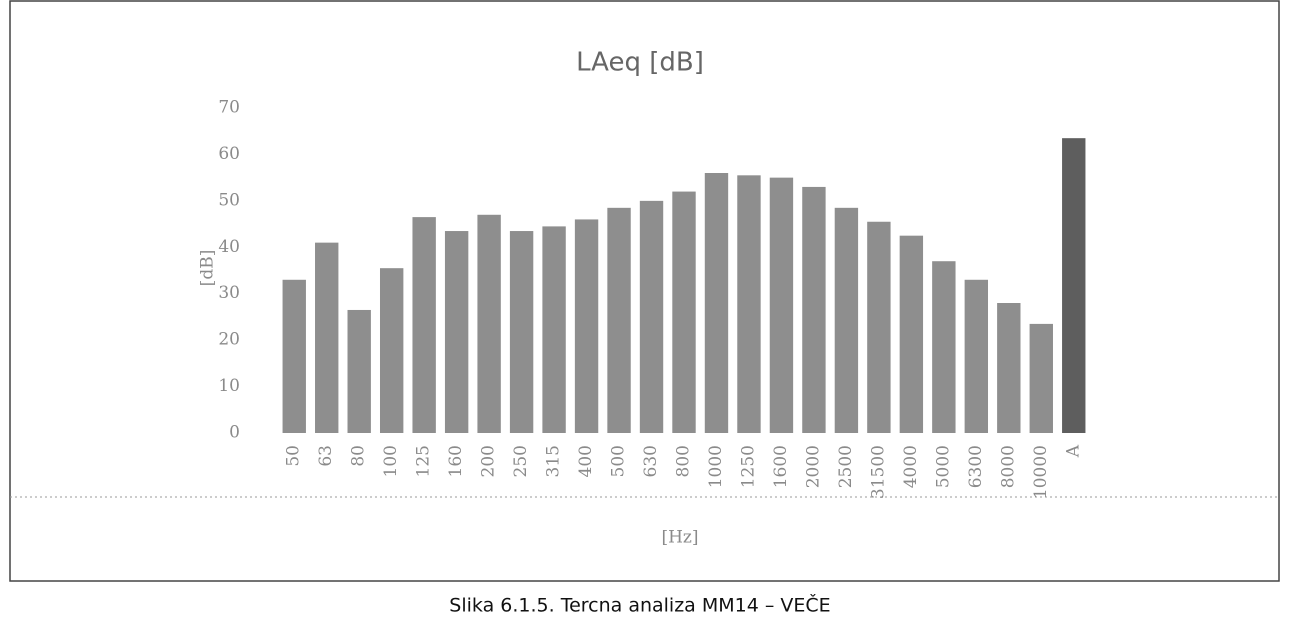 This screenshot has width=1290, height=627. I want to click on x-axis-label: [Hz], so click(679, 538).